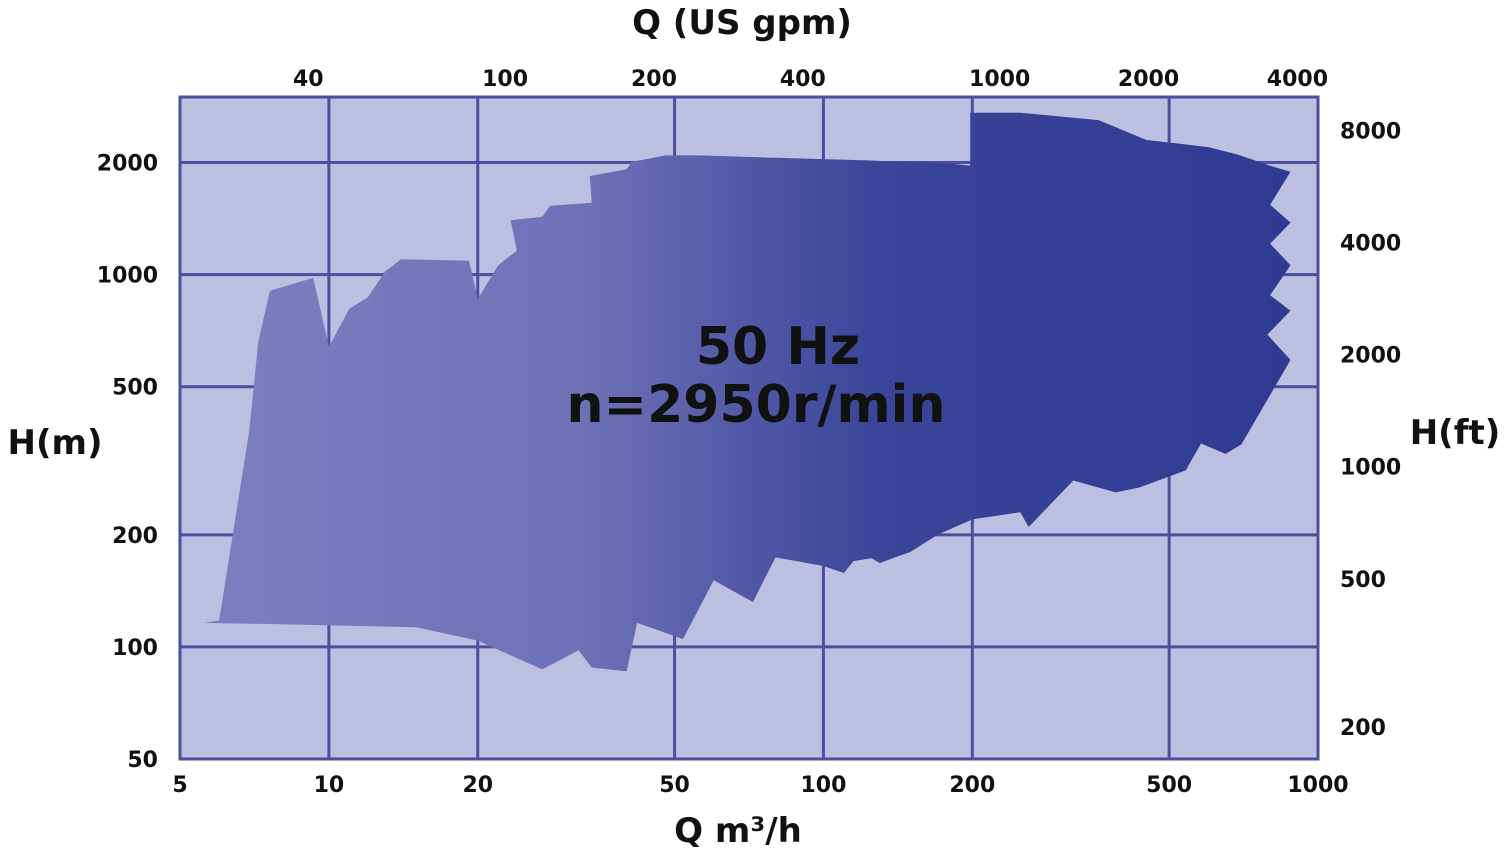 This screenshot has width=1505, height=859. What do you see at coordinates (477, 785) in the screenshot?
I see `x-tick-label: 20` at bounding box center [477, 785].